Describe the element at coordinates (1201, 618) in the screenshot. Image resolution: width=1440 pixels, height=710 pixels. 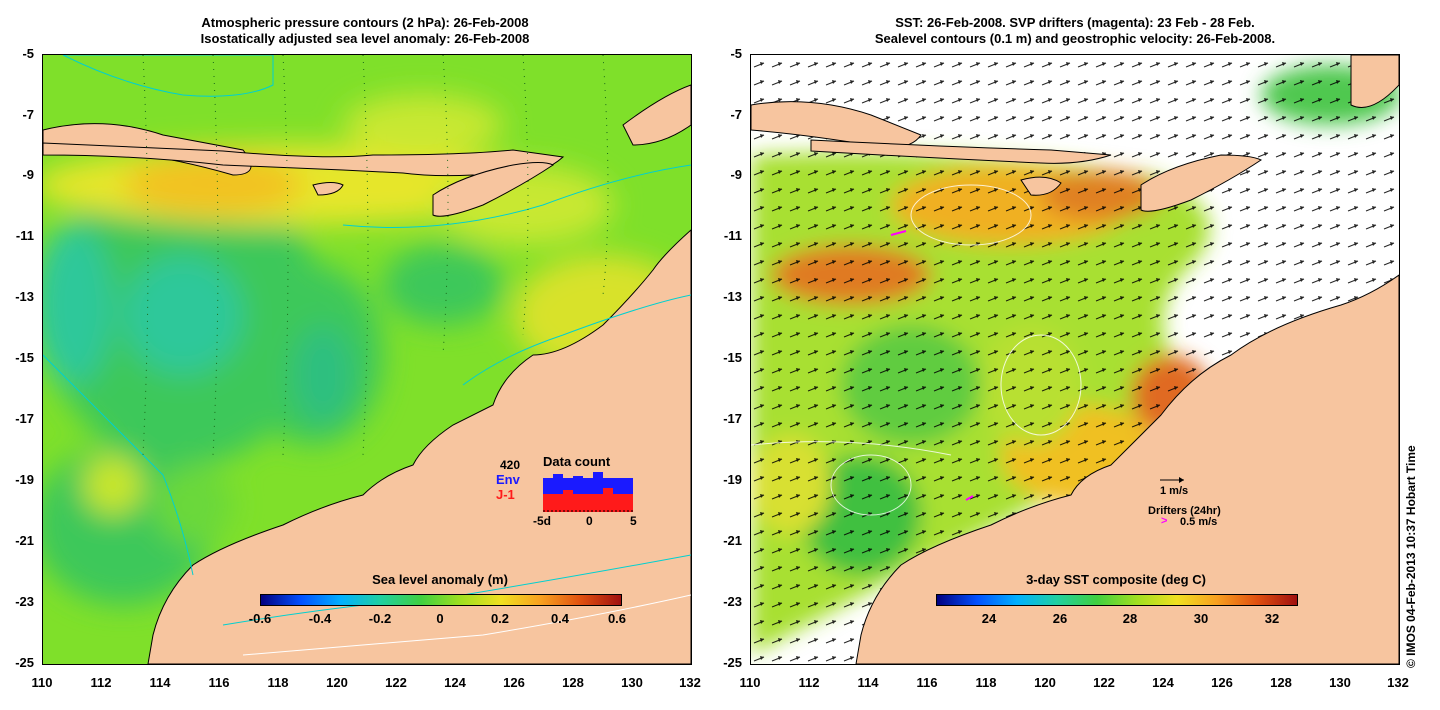
I see `sst-colorbar-tick: 30` at that location.